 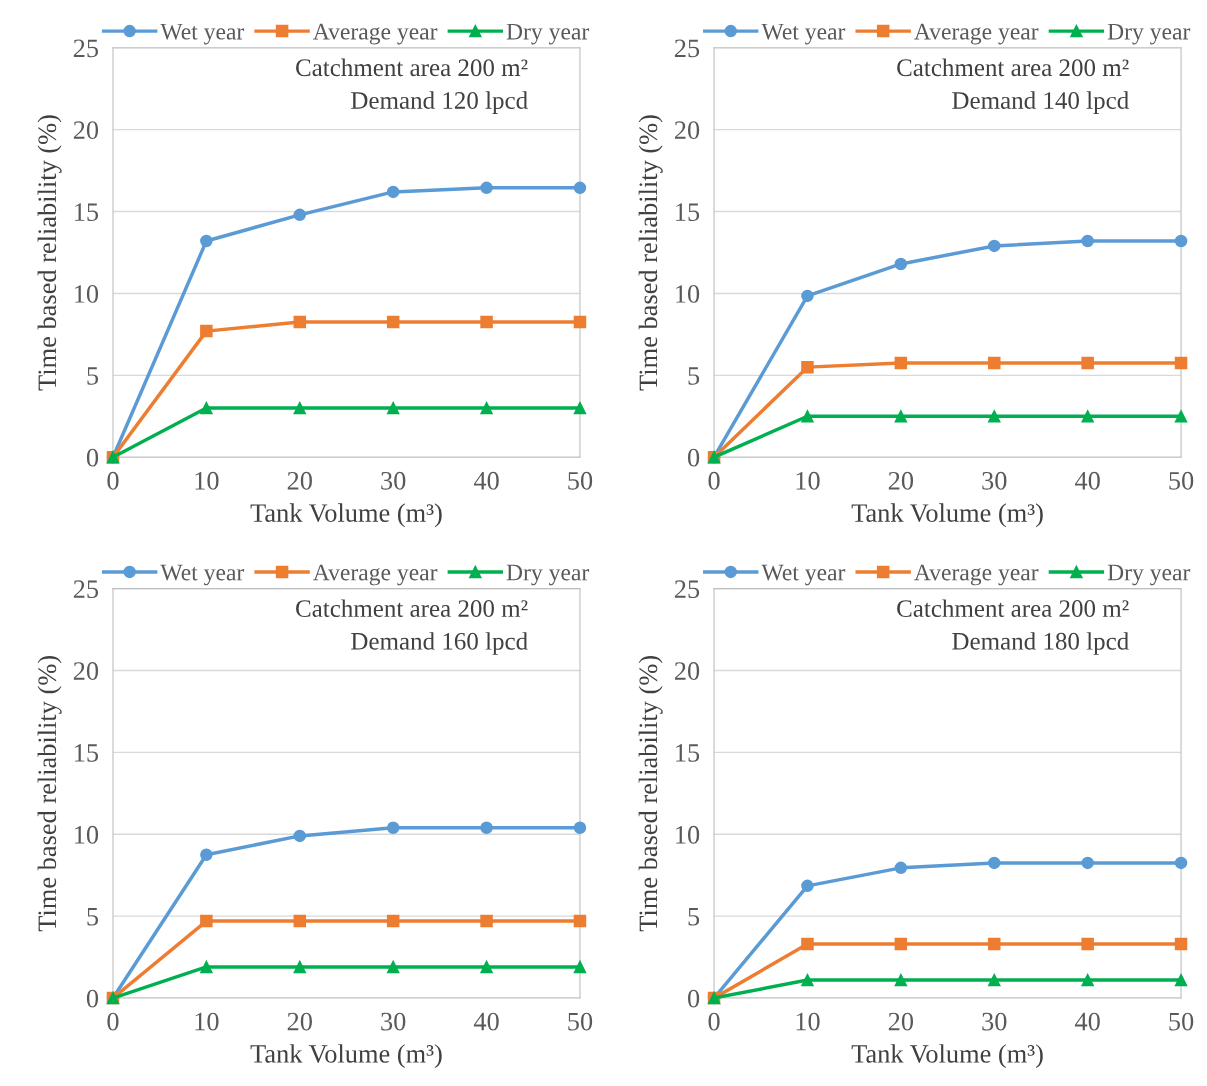 I want to click on annotation: Demand 140 lpcd, so click(x=1040, y=102).